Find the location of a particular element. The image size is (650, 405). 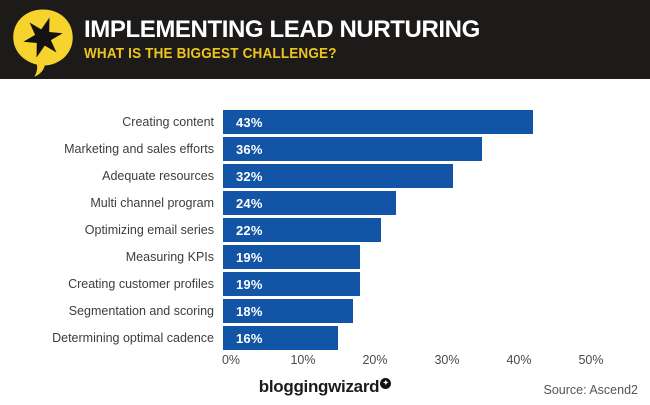

bar: 16% is located at coordinates (281, 338).